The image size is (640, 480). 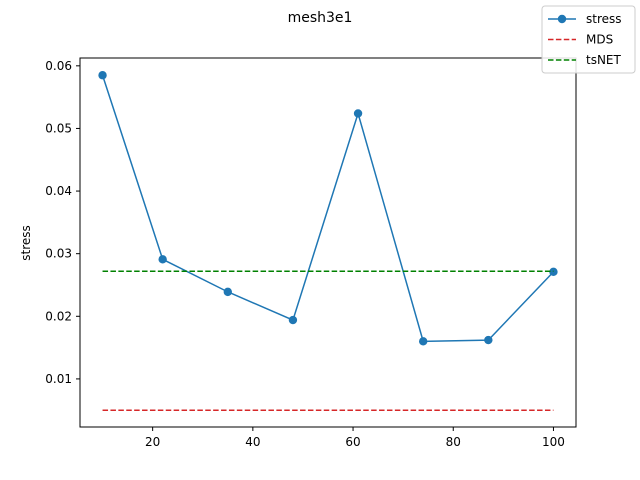 What do you see at coordinates (58, 379) in the screenshot?
I see `y-tick-label: 0.01` at bounding box center [58, 379].